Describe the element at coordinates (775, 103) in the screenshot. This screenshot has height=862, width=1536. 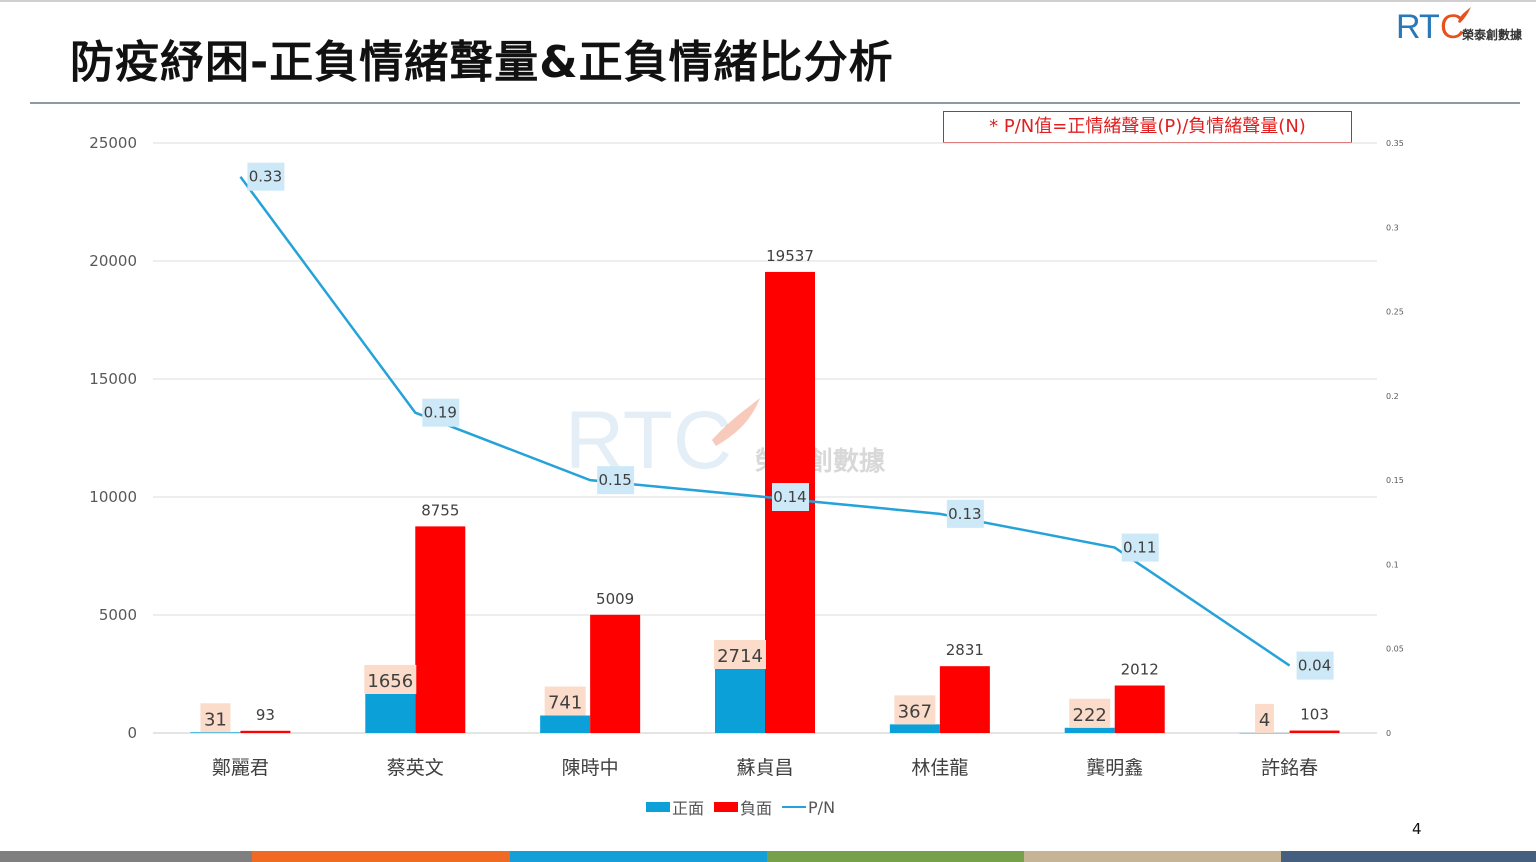
I see `title-divider` at that location.